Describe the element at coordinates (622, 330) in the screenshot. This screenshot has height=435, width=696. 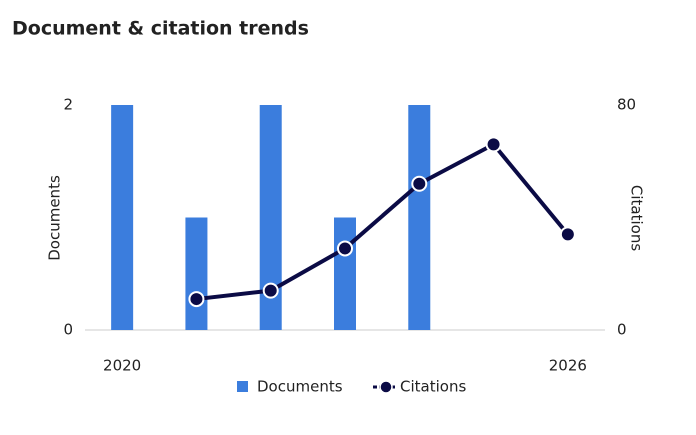
I see `y2-tick-label: 0` at that location.